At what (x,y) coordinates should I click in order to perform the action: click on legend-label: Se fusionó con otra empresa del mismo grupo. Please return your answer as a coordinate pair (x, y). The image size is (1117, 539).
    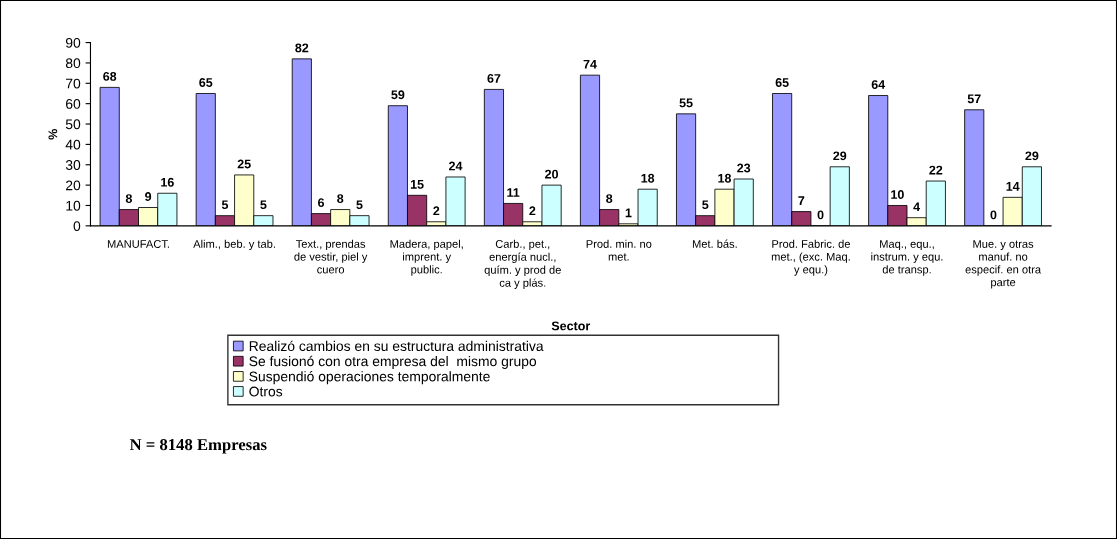
    Looking at the image, I should click on (393, 362).